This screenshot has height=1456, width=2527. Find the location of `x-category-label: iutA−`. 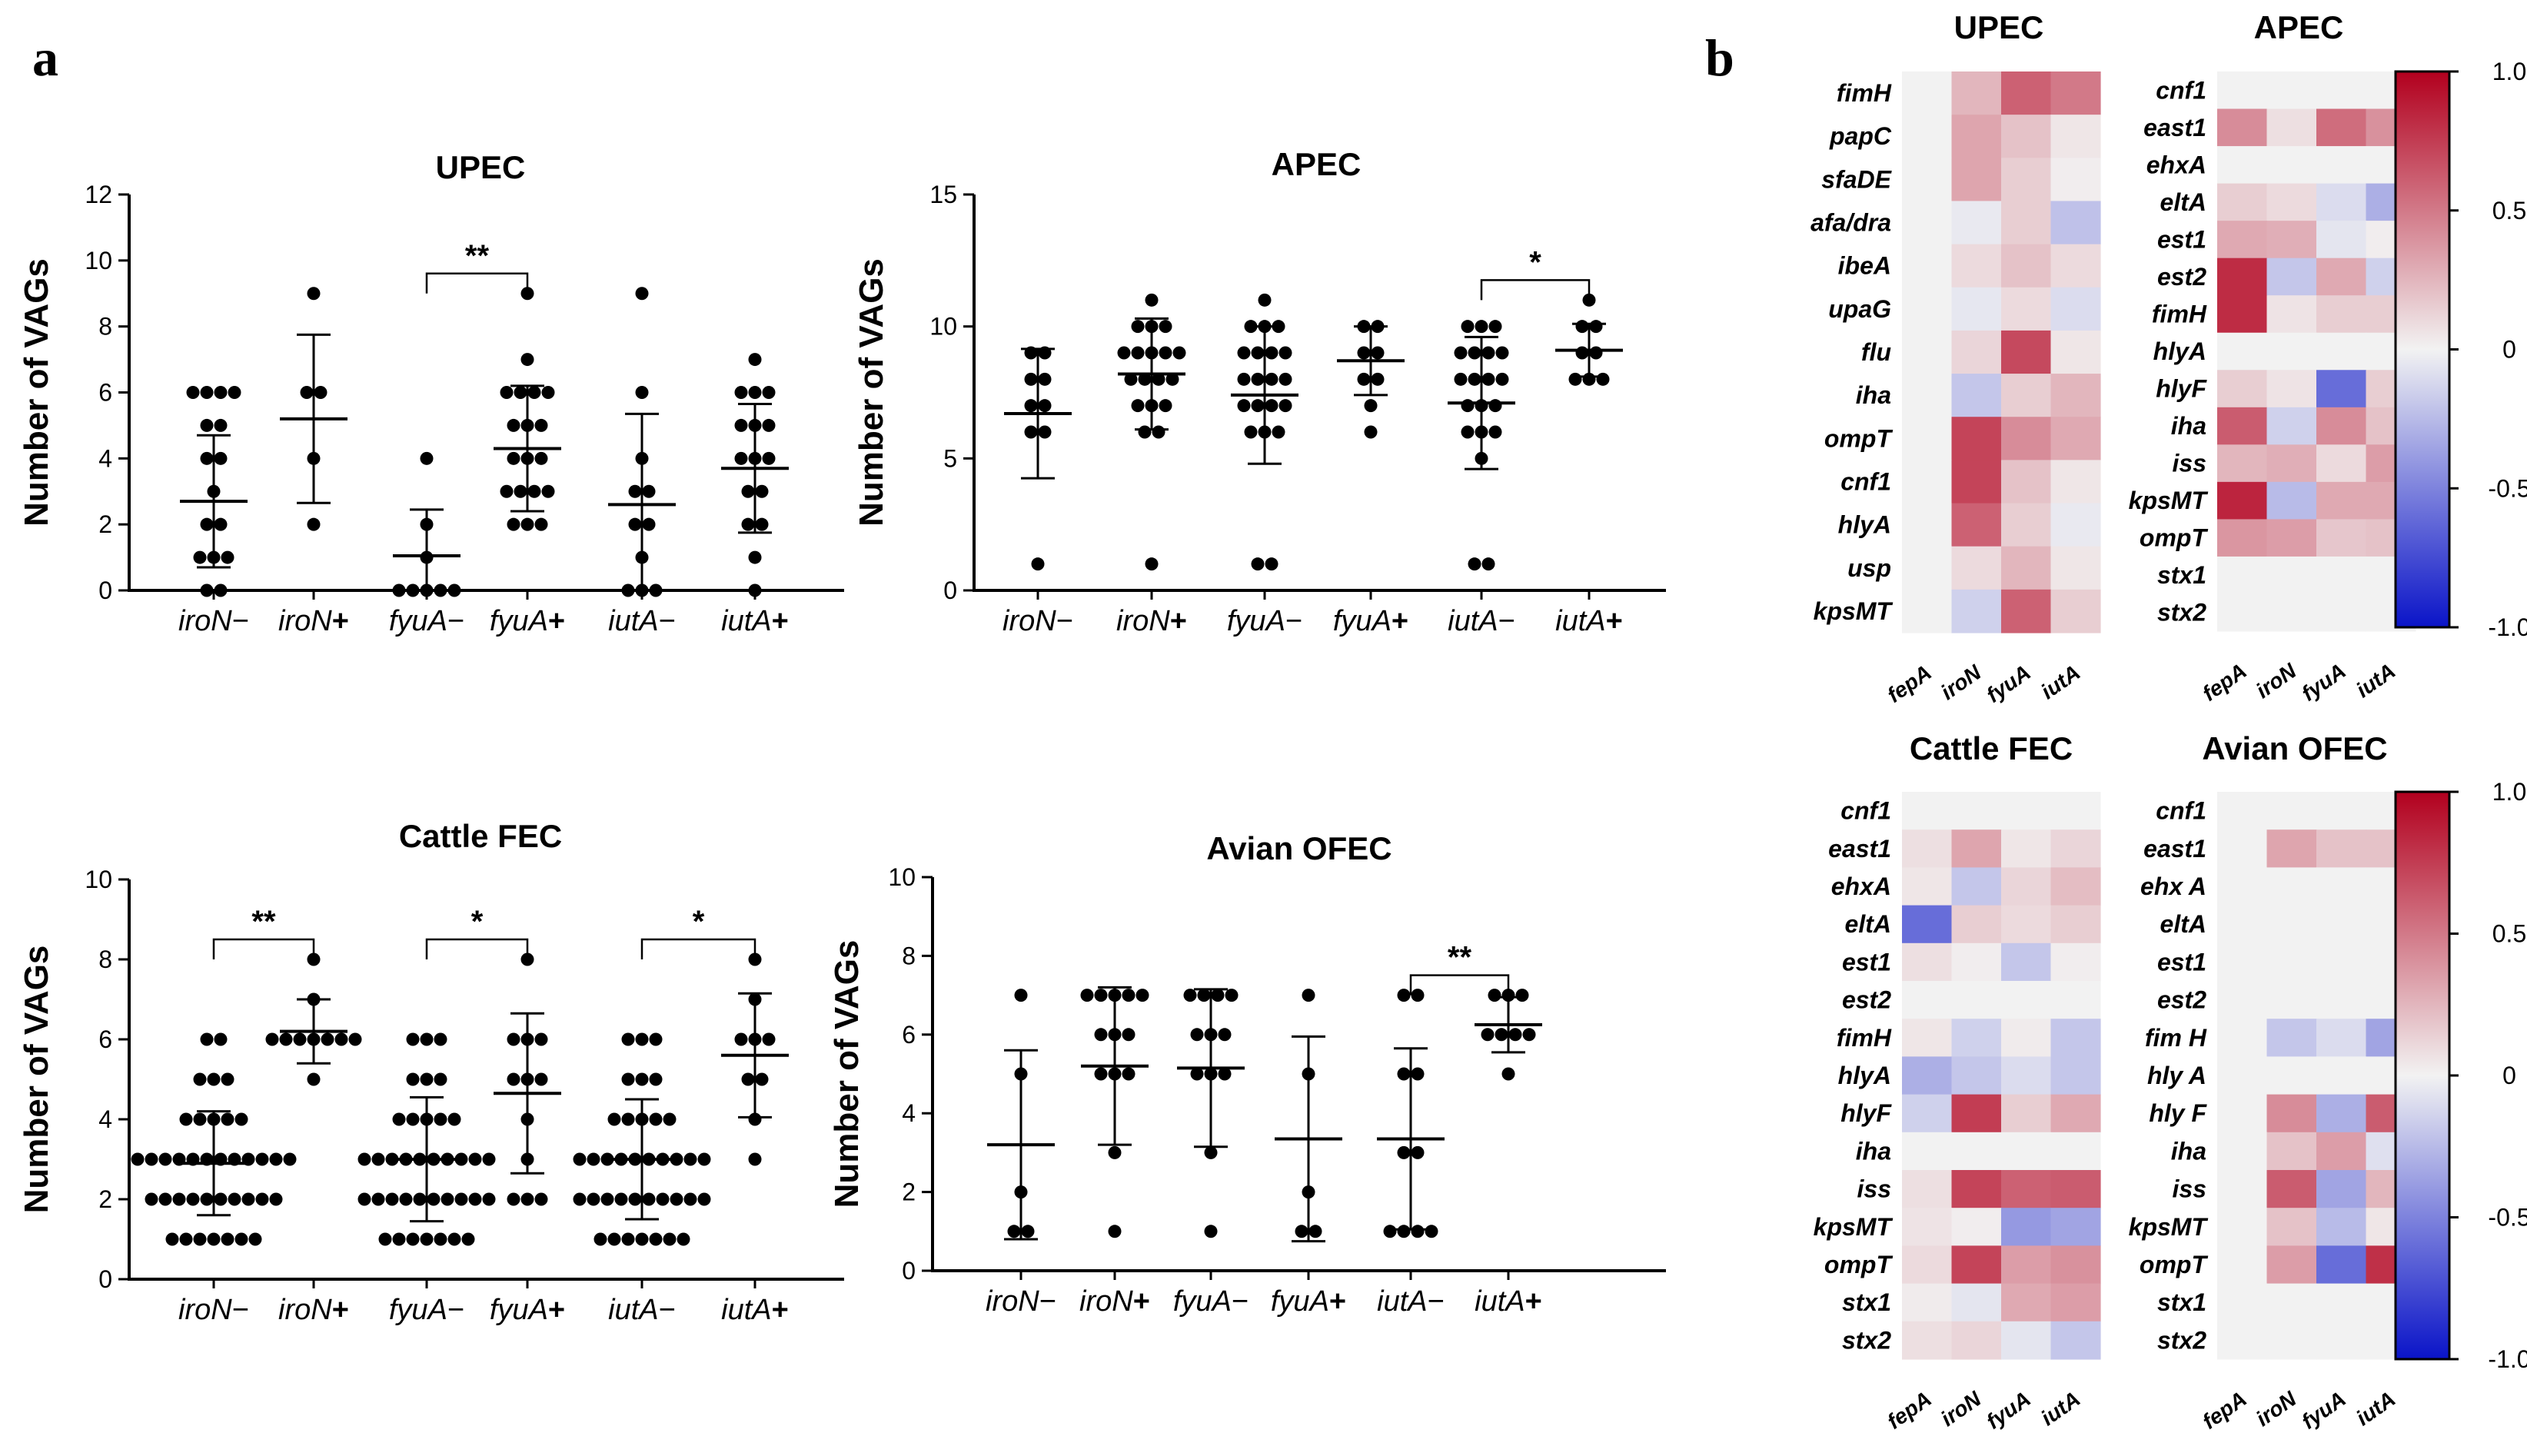

x-category-label: iutA− is located at coordinates (642, 621).